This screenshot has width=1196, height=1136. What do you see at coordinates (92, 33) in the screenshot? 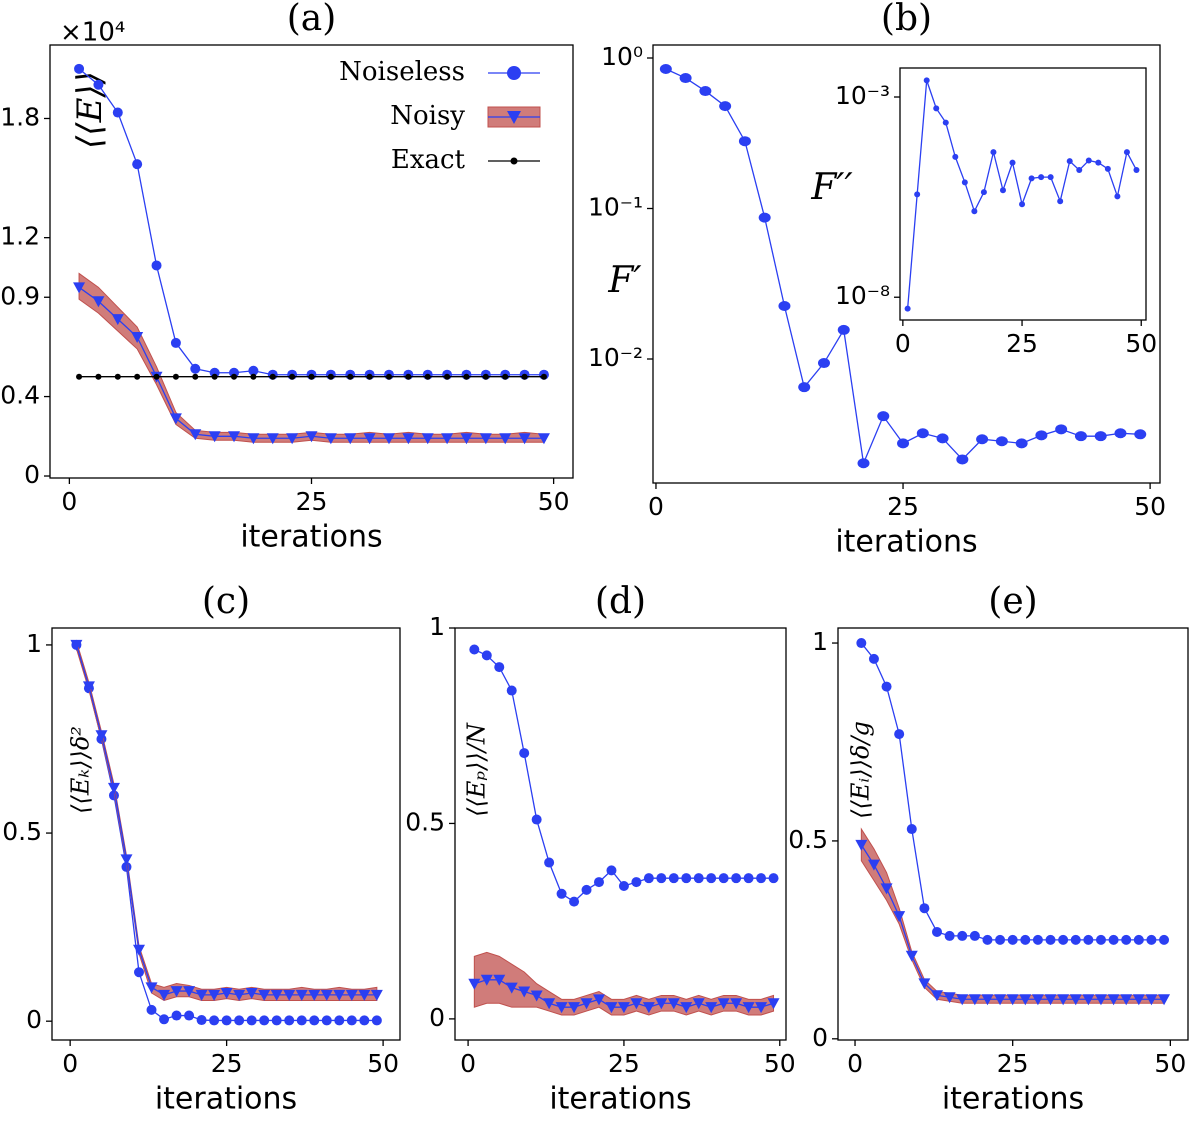
I see `axis-multiplier: ×10⁴` at bounding box center [92, 33].